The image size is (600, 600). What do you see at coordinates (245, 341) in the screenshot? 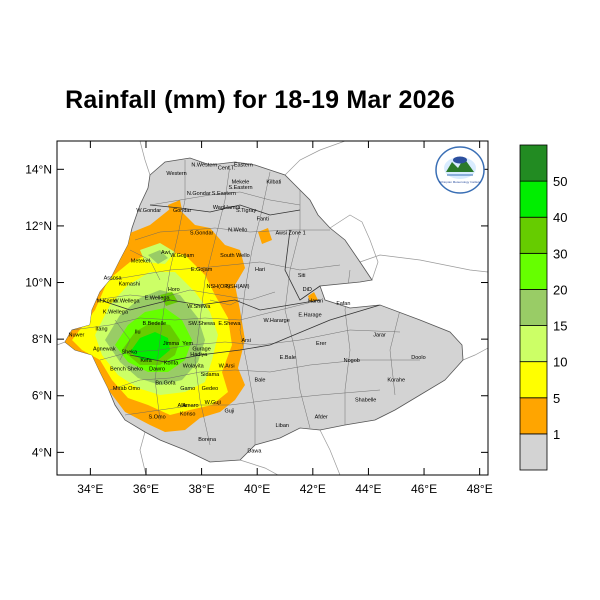
I see `zone-label: Arsi` at bounding box center [245, 341].